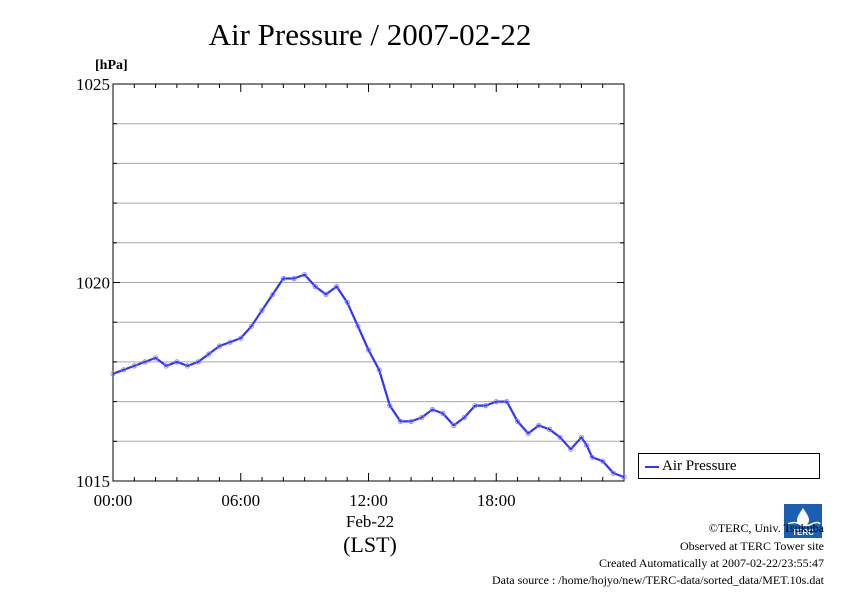 Image resolution: width=842 pixels, height=595 pixels. I want to click on x-tick-label: 06:00, so click(240, 500).